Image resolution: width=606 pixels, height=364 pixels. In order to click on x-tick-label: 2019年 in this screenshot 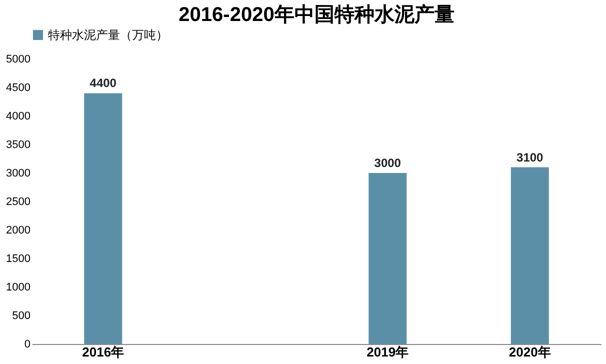, I will do `click(387, 352)`.